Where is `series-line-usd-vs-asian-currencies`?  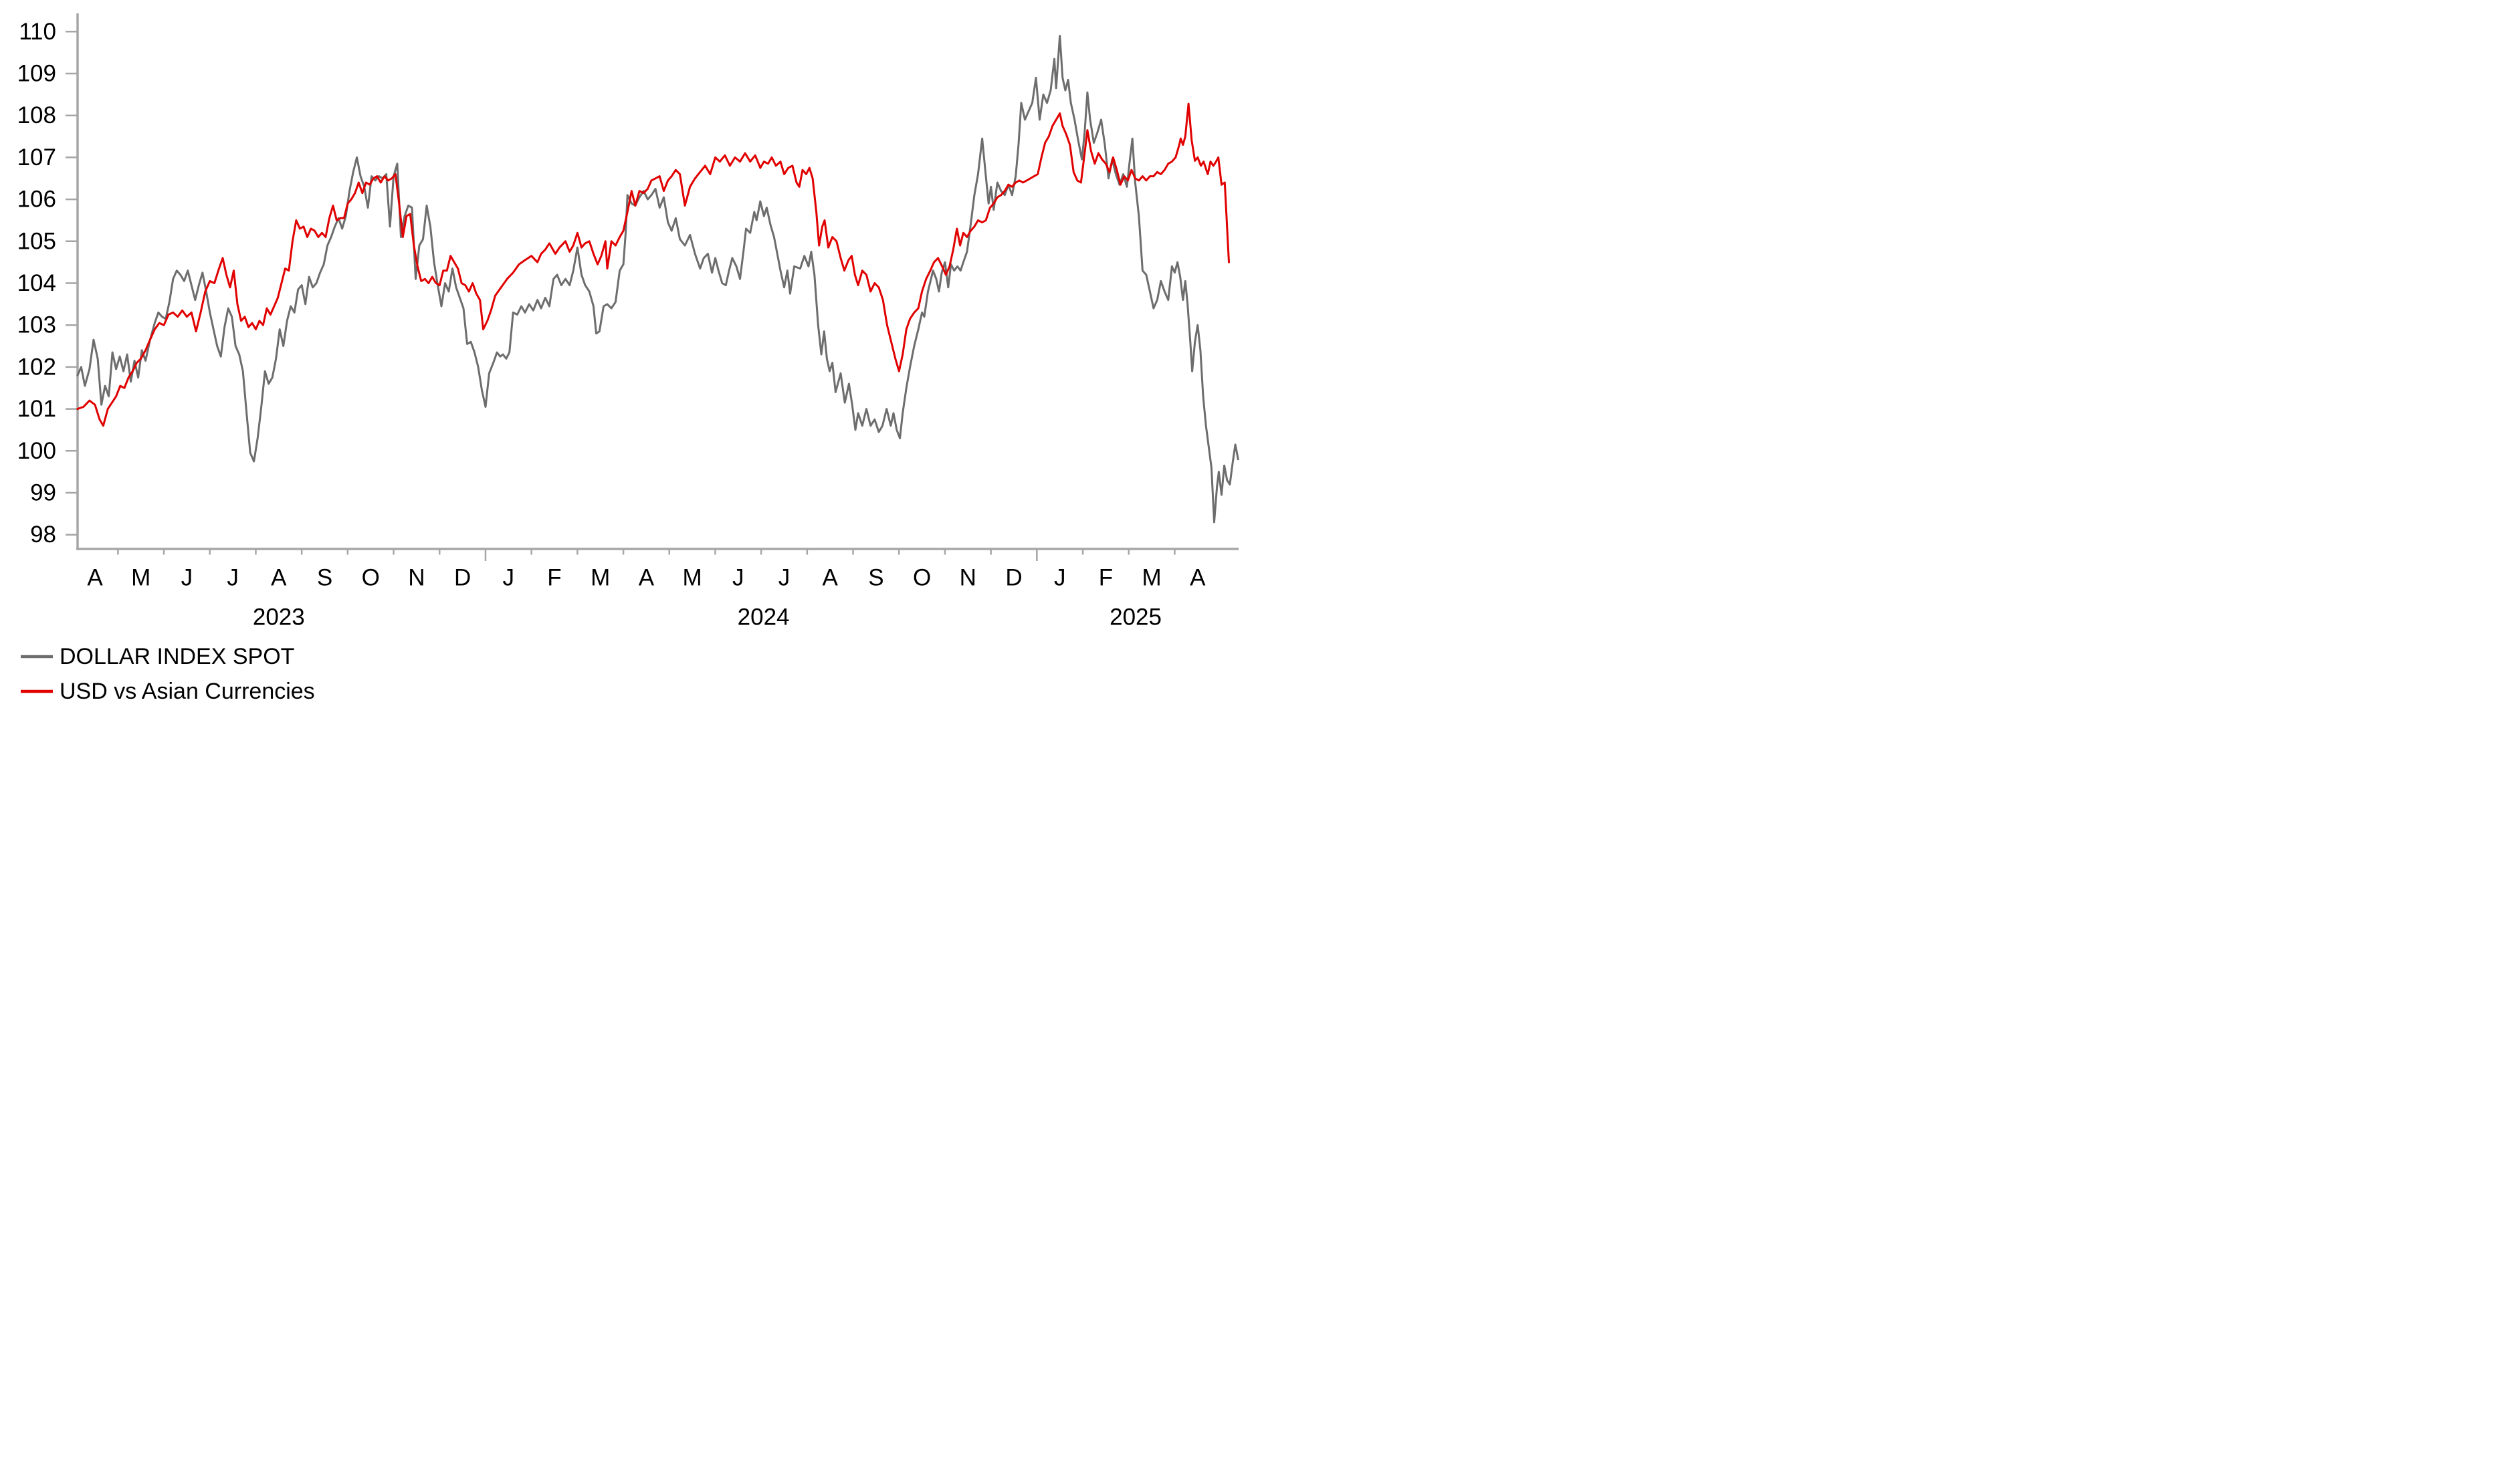
series-line-usd-vs-asian-currencies is located at coordinates (653, 264).